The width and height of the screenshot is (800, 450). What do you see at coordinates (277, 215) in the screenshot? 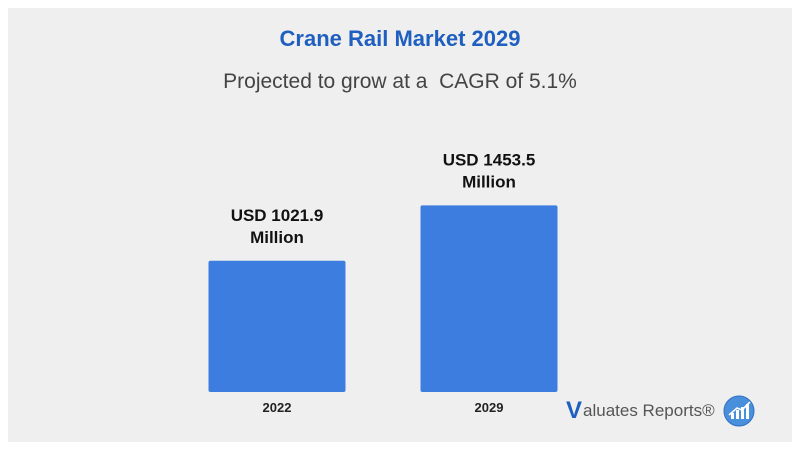
I see `data-label-2022-line-1: USD 1021.9` at bounding box center [277, 215].